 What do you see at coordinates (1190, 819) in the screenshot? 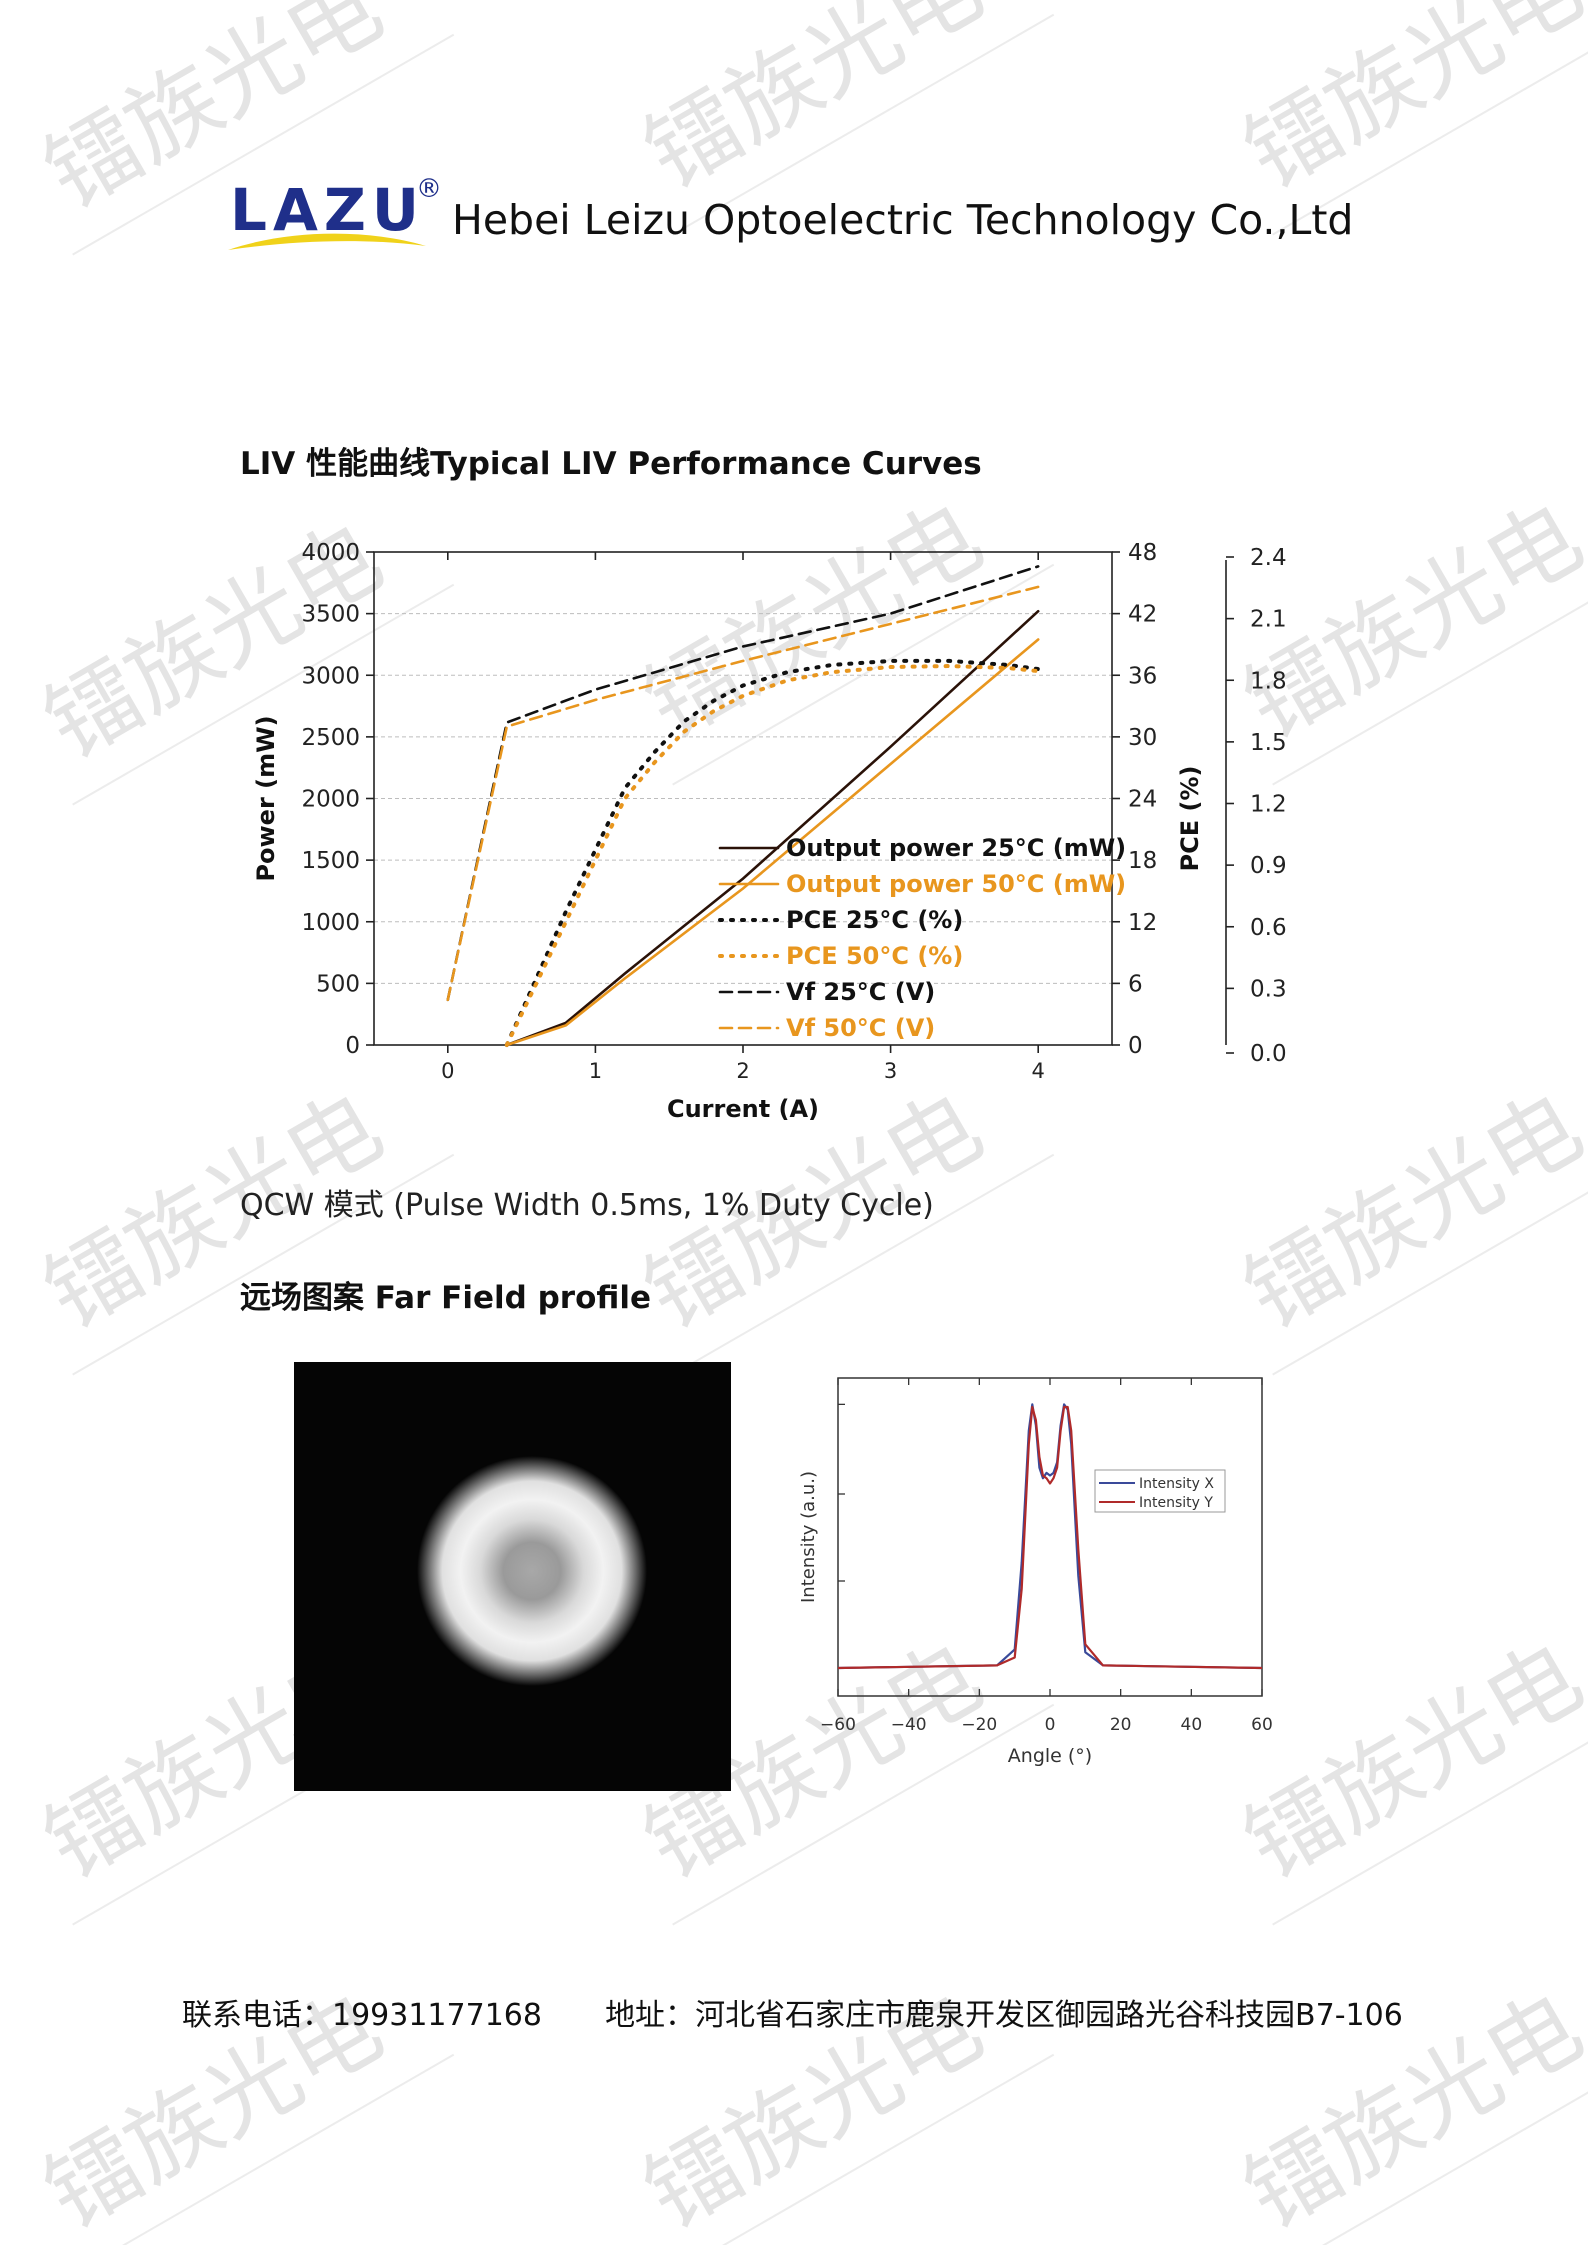
I see `y2-axis-label: PCE (%)` at bounding box center [1190, 819].